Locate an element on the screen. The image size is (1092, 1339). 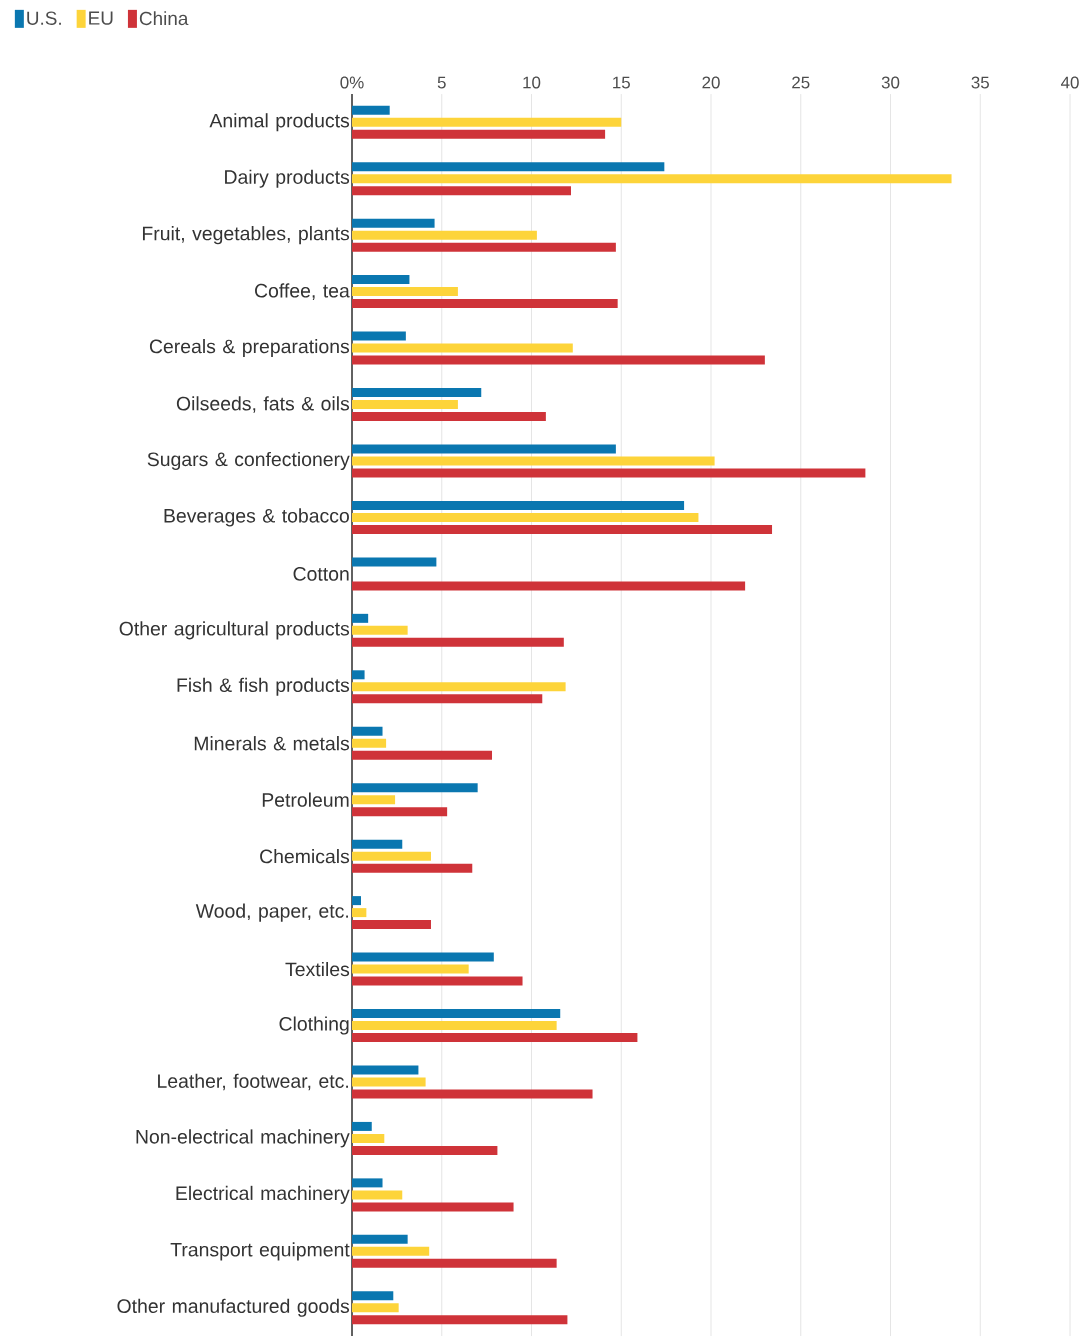
x-tick-label: 40 is located at coordinates (1069, 82).